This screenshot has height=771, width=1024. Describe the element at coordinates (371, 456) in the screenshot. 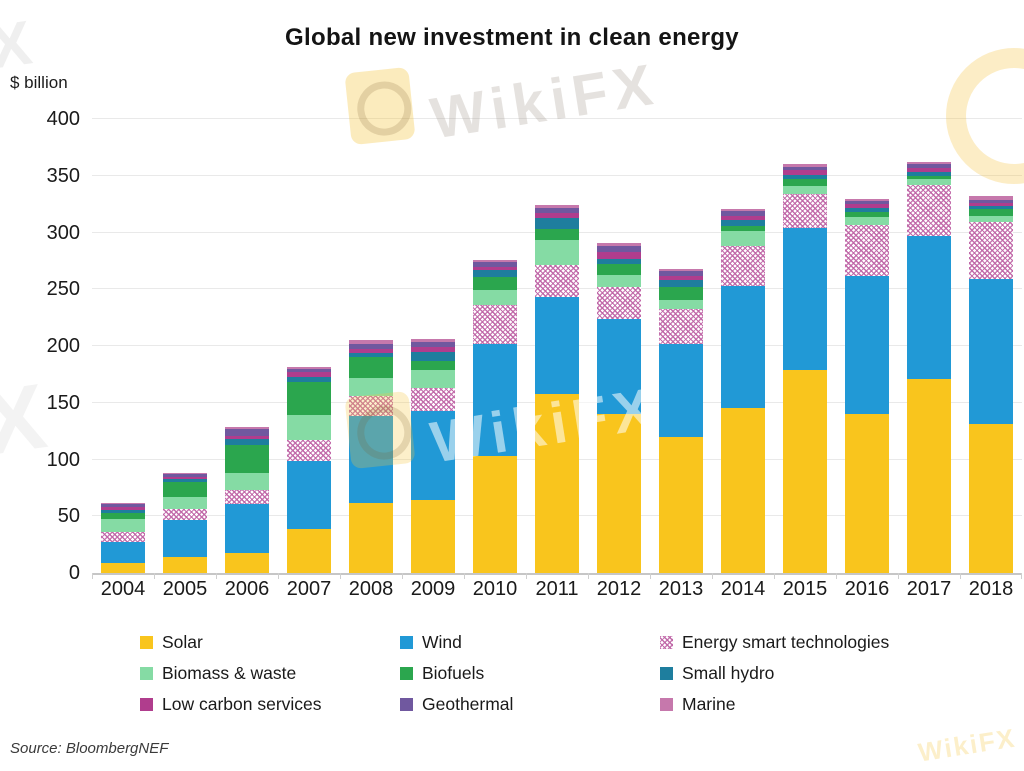

I see `bar-2008` at that location.